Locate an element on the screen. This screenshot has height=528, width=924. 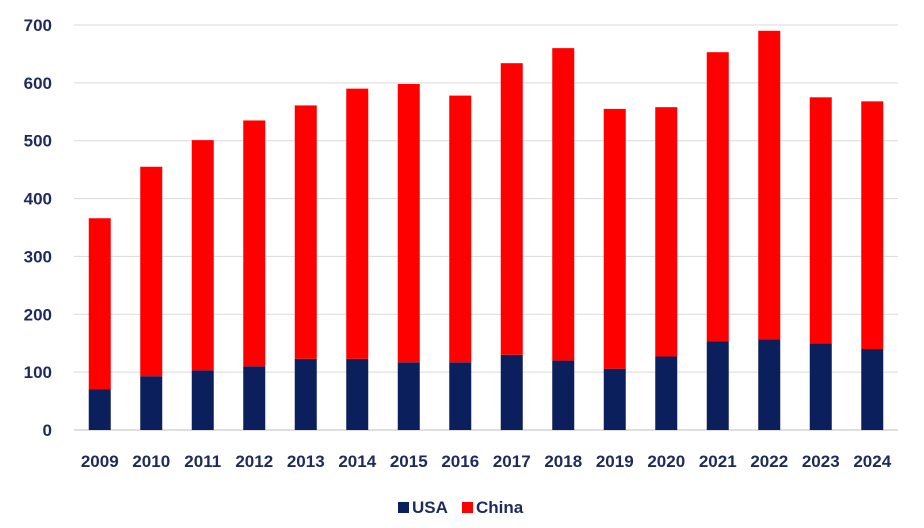
bar-usa-2009 is located at coordinates (99, 409).